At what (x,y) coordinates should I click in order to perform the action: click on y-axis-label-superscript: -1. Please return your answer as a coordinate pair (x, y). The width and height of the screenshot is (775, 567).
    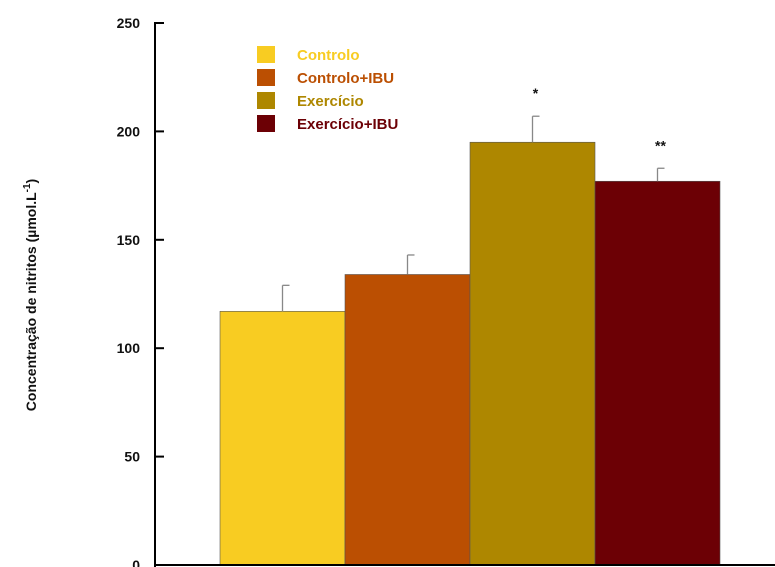
    Looking at the image, I should click on (27, 187).